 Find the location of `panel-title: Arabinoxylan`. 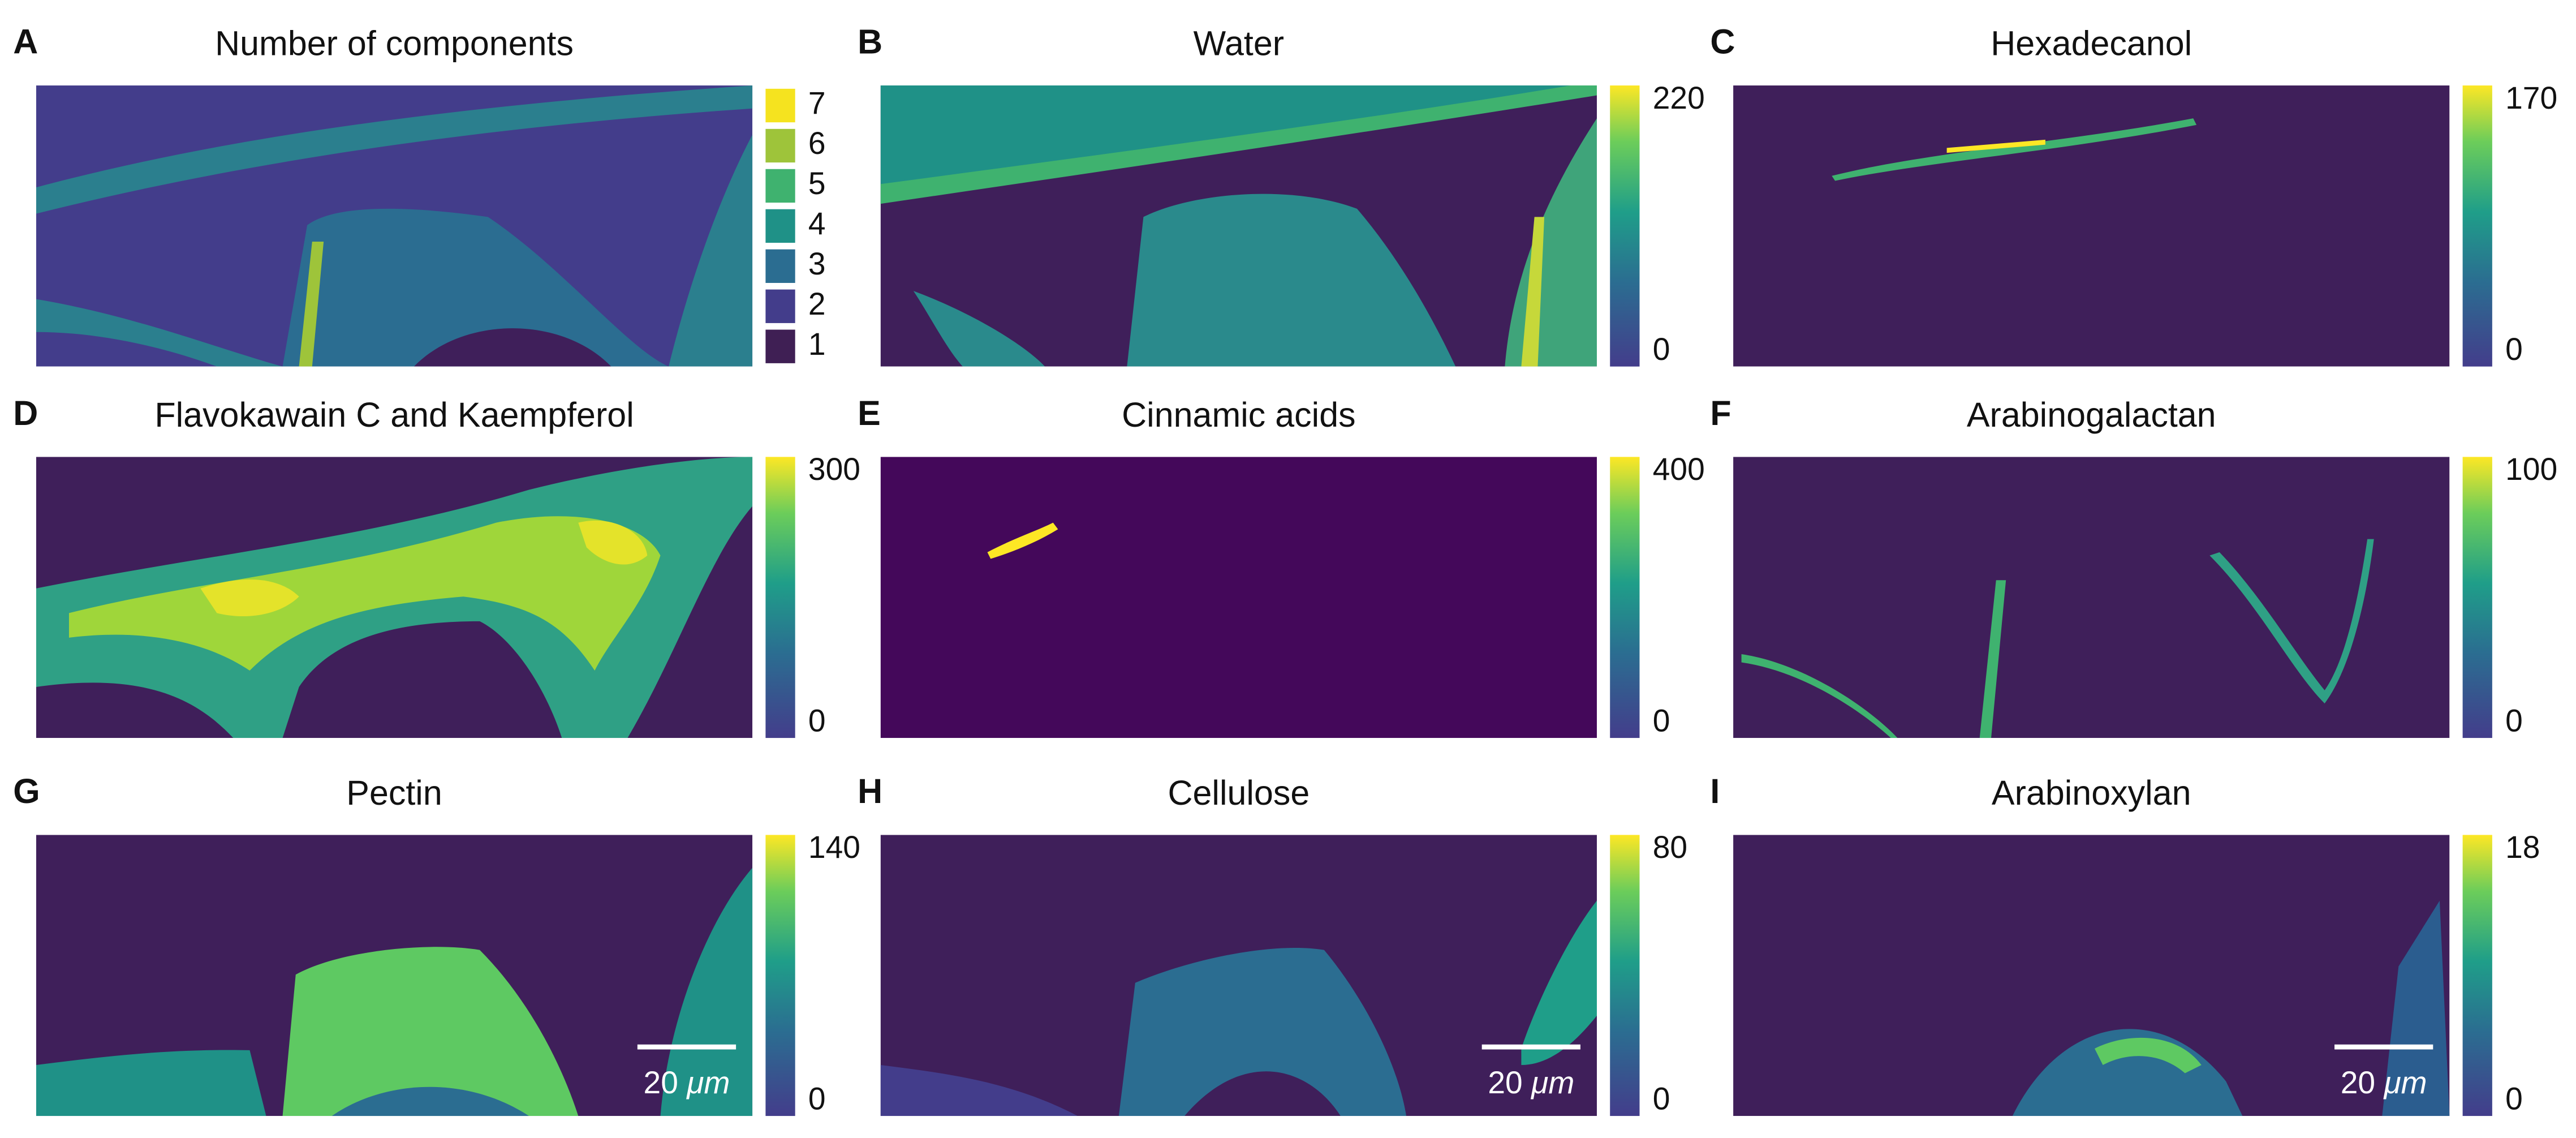

panel-title: Arabinoxylan is located at coordinates (2091, 793).